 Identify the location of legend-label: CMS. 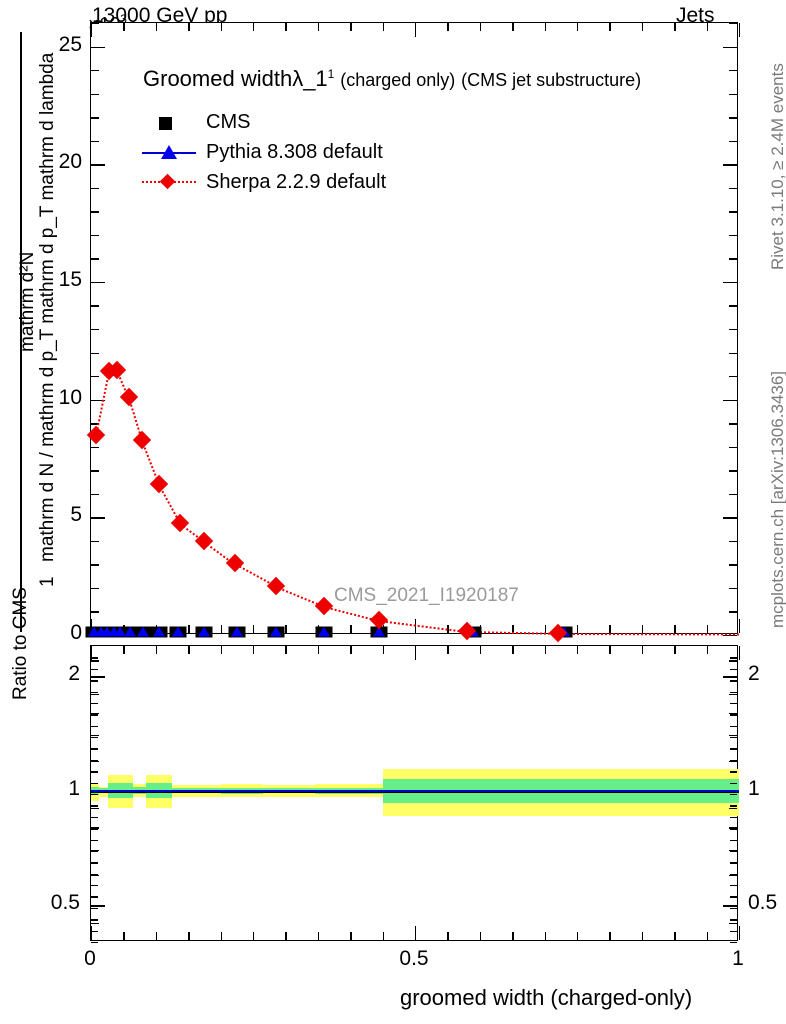
(228, 122).